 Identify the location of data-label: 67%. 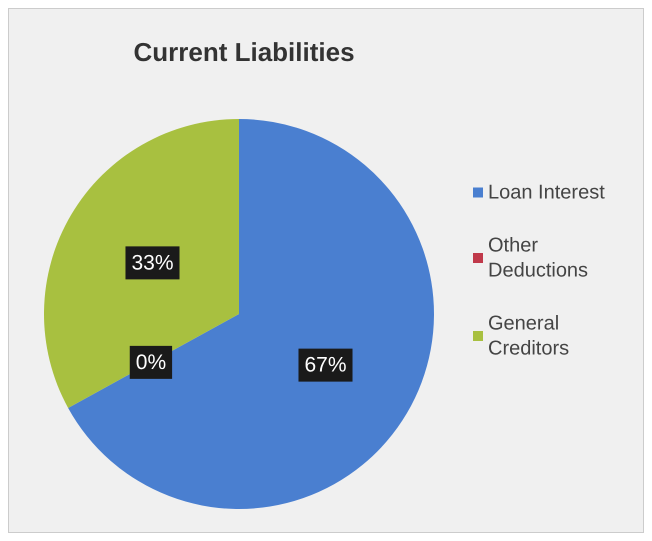
(325, 365).